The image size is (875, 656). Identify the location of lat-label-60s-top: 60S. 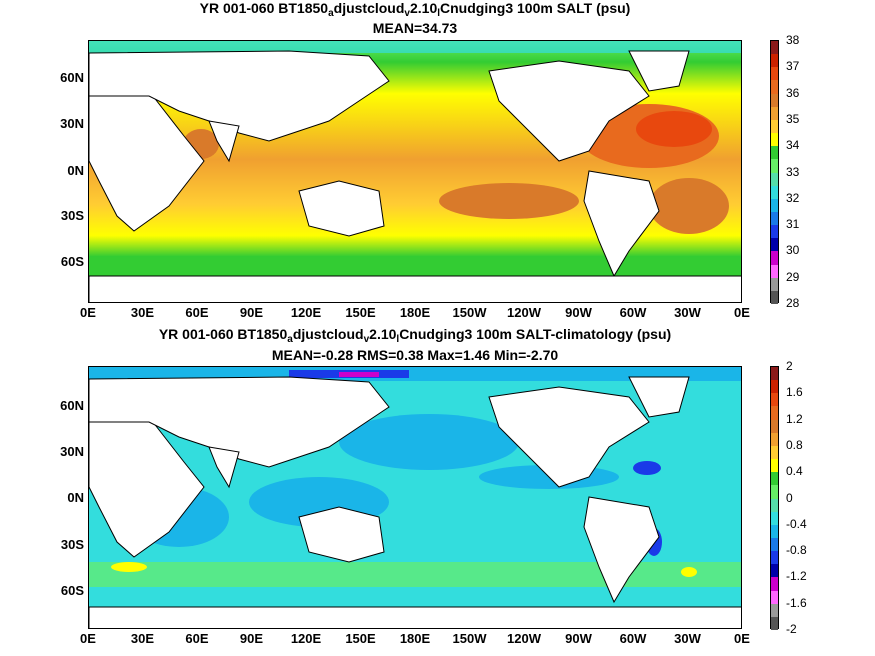
(72, 261).